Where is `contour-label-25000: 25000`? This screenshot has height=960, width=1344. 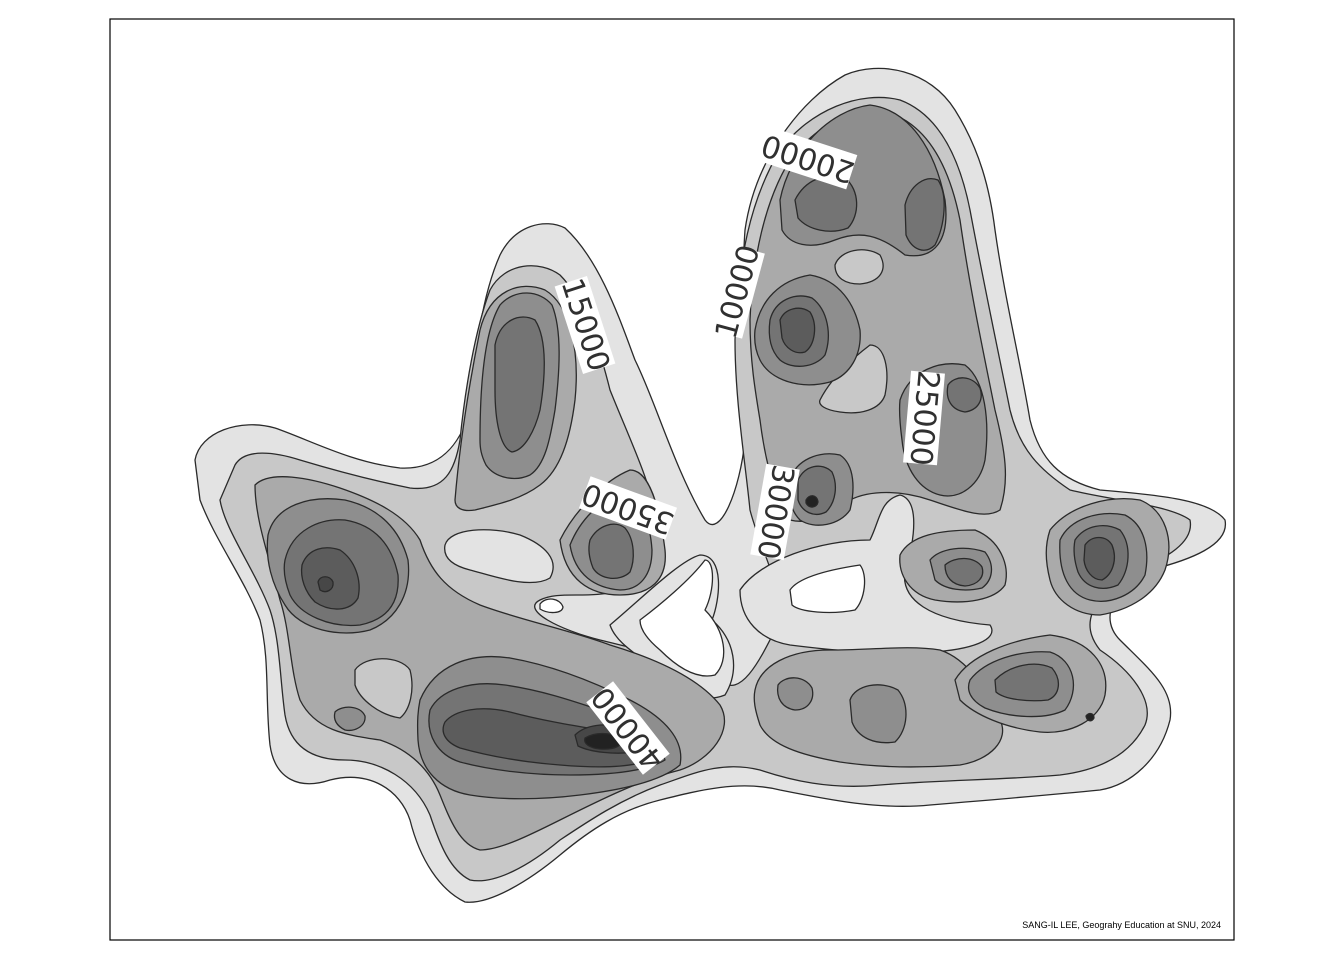 contour-label-25000: 25000 is located at coordinates (923, 418).